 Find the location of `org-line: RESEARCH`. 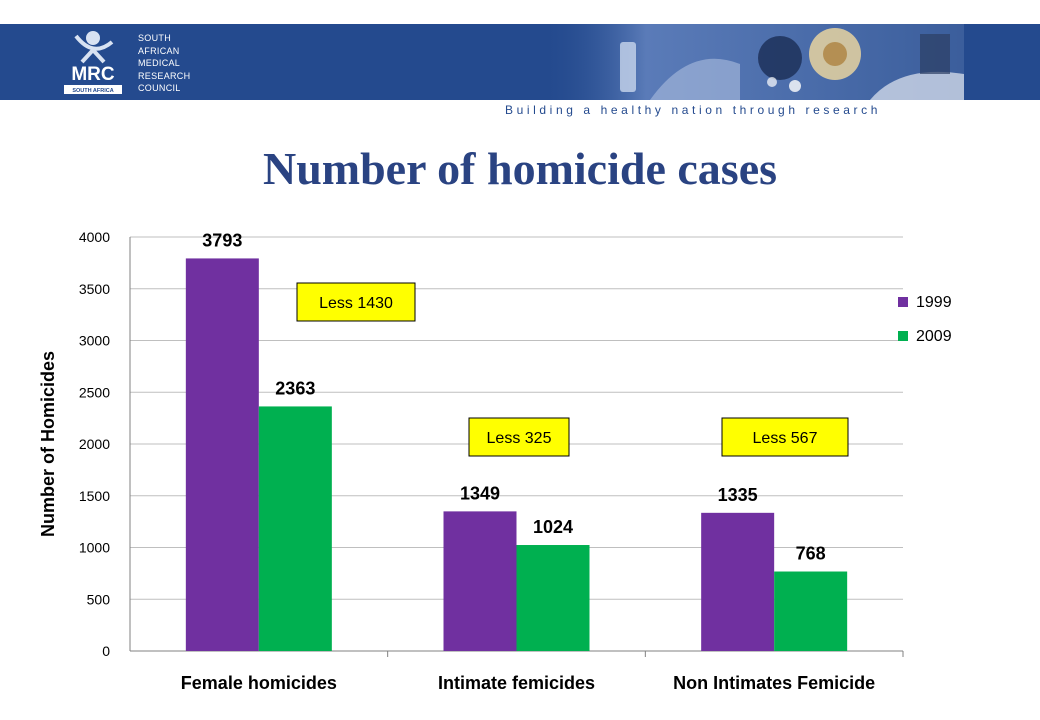

org-line: RESEARCH is located at coordinates (164, 75).